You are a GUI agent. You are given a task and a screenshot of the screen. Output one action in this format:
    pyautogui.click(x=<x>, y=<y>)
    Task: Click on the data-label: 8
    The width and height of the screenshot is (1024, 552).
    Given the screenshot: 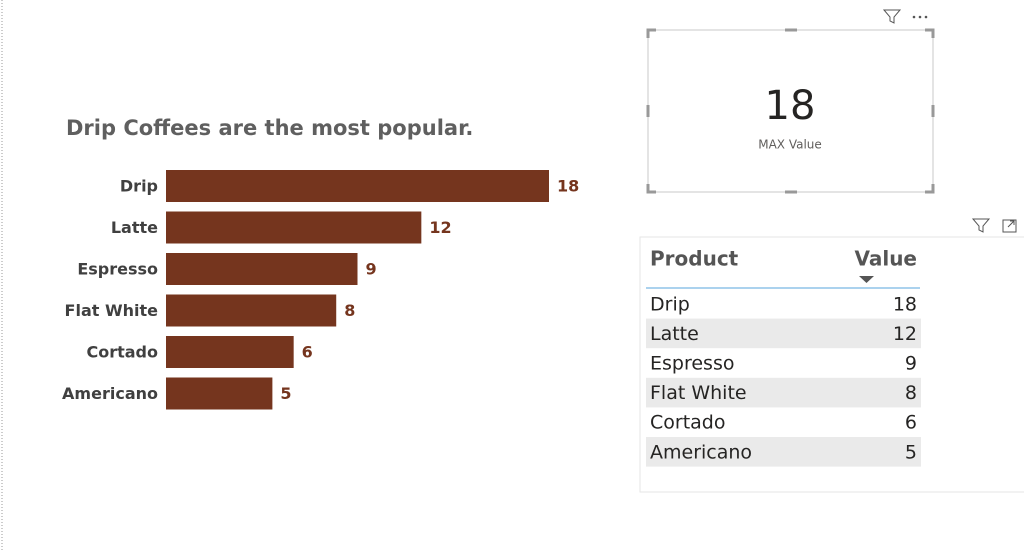 What is the action you would take?
    pyautogui.click(x=349, y=310)
    